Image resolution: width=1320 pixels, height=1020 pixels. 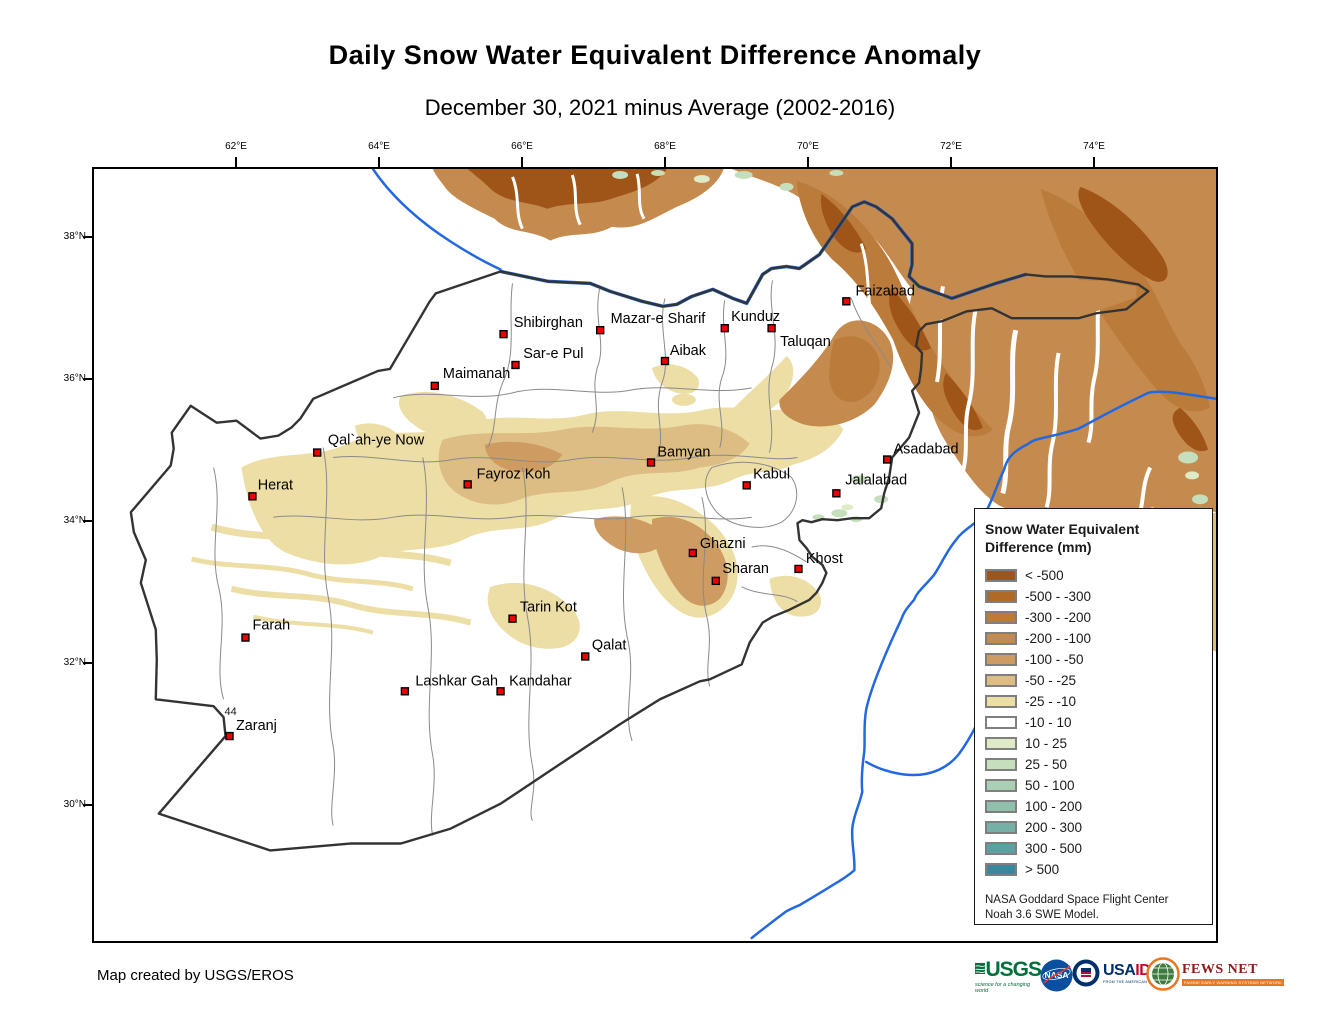 I want to click on city-label: Fayroz Koh, so click(x=514, y=474).